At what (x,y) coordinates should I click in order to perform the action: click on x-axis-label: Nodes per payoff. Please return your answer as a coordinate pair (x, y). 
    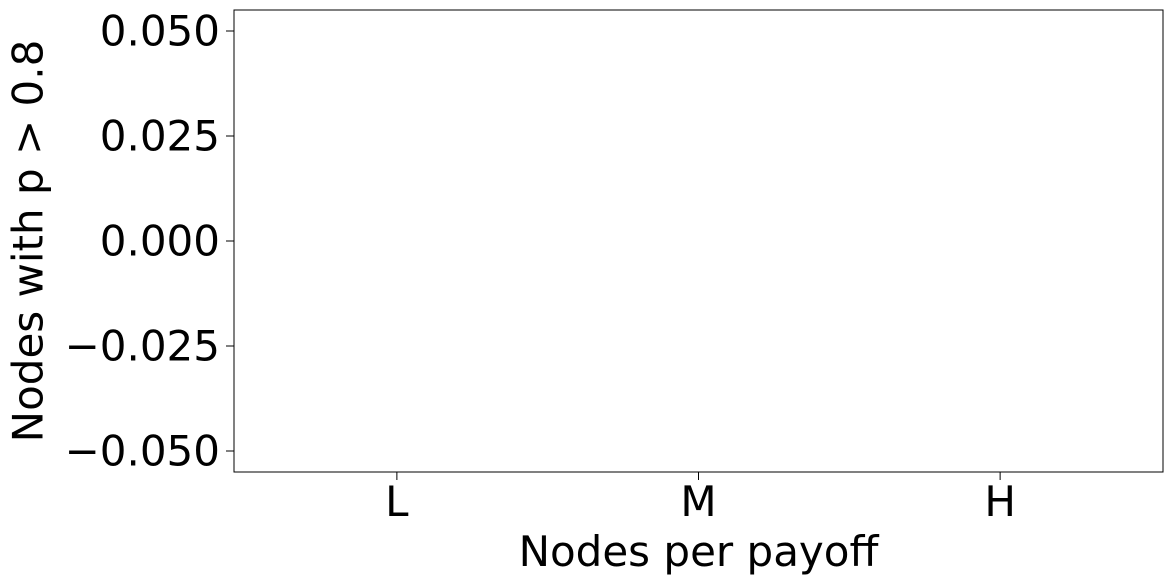
    Looking at the image, I should click on (699, 551).